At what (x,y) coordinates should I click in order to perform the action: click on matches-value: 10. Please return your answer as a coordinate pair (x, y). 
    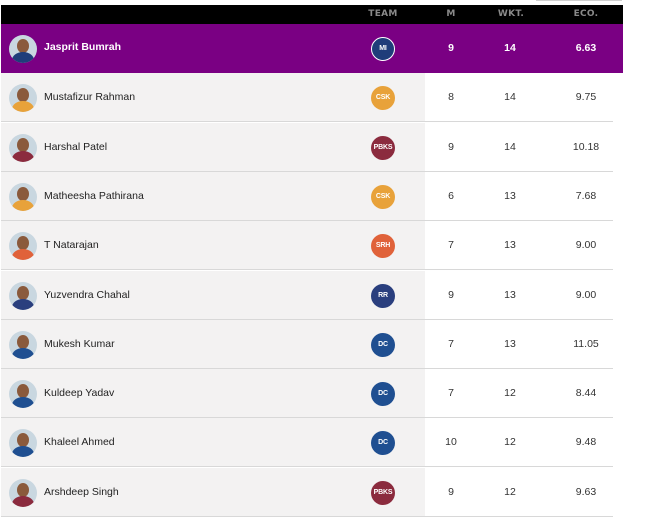
    Looking at the image, I should click on (451, 442).